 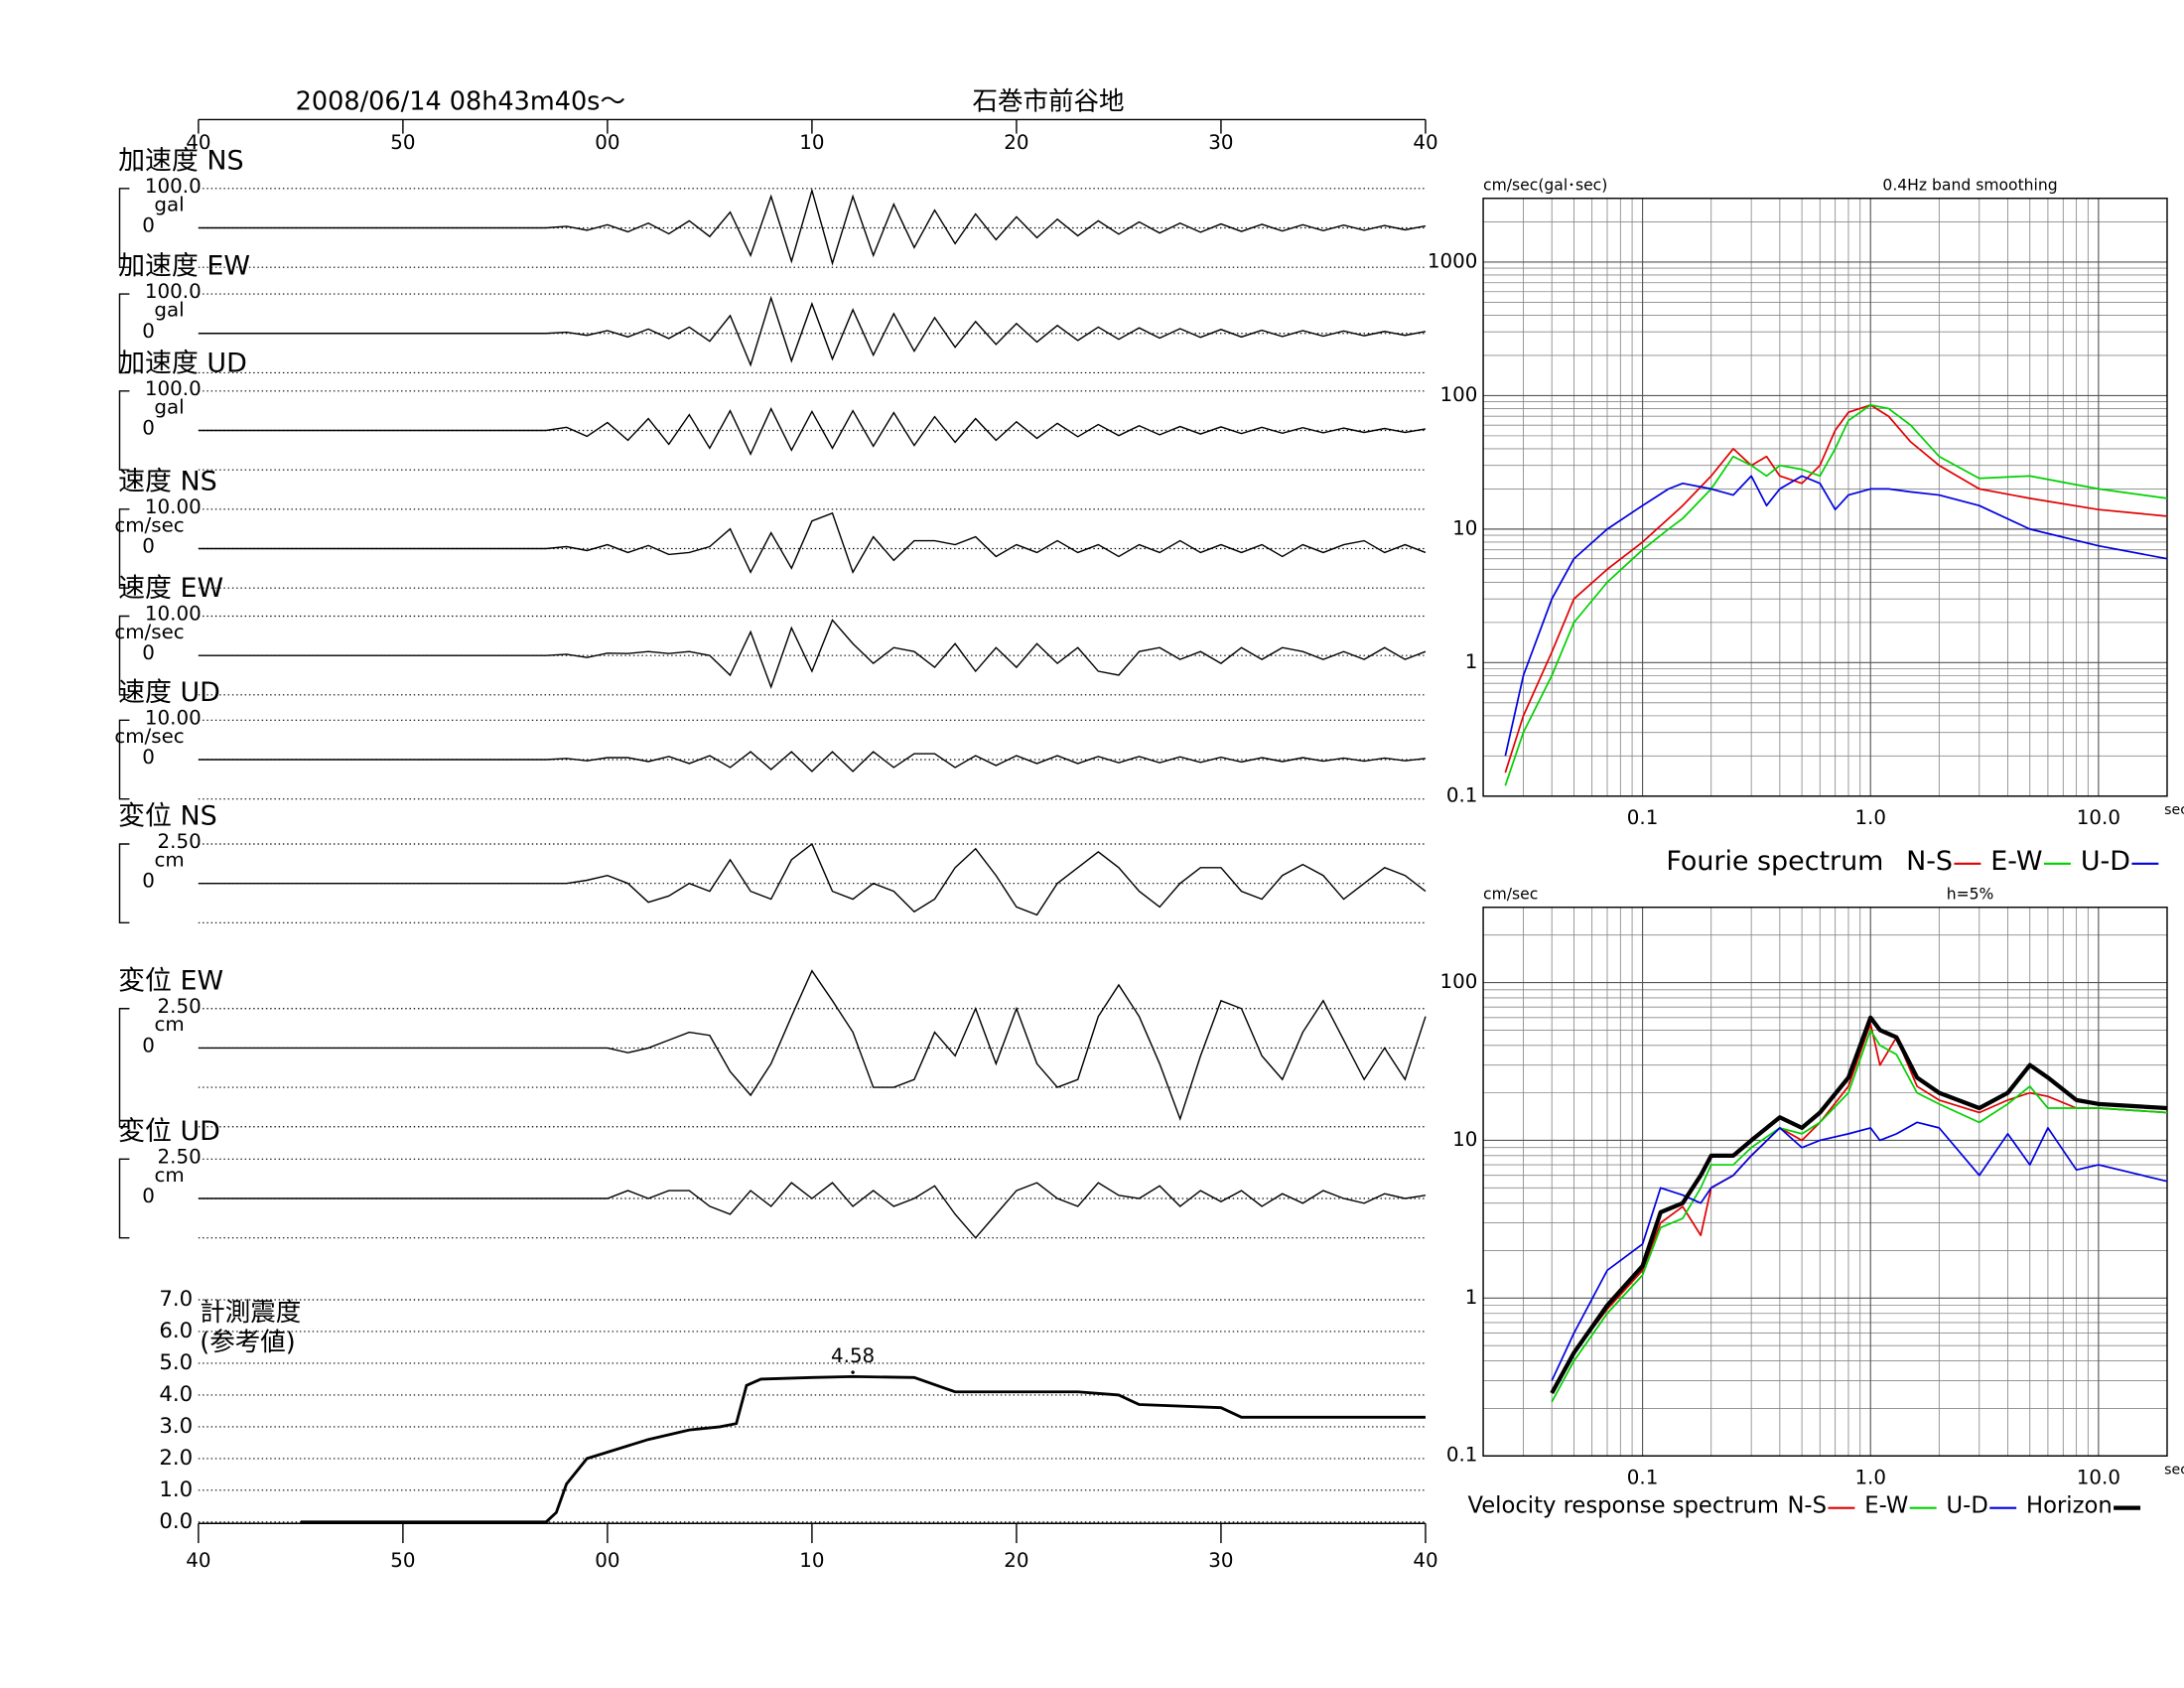 What do you see at coordinates (1545, 186) in the screenshot?
I see `y-axis-label: cm/sec(gal･sec)` at bounding box center [1545, 186].